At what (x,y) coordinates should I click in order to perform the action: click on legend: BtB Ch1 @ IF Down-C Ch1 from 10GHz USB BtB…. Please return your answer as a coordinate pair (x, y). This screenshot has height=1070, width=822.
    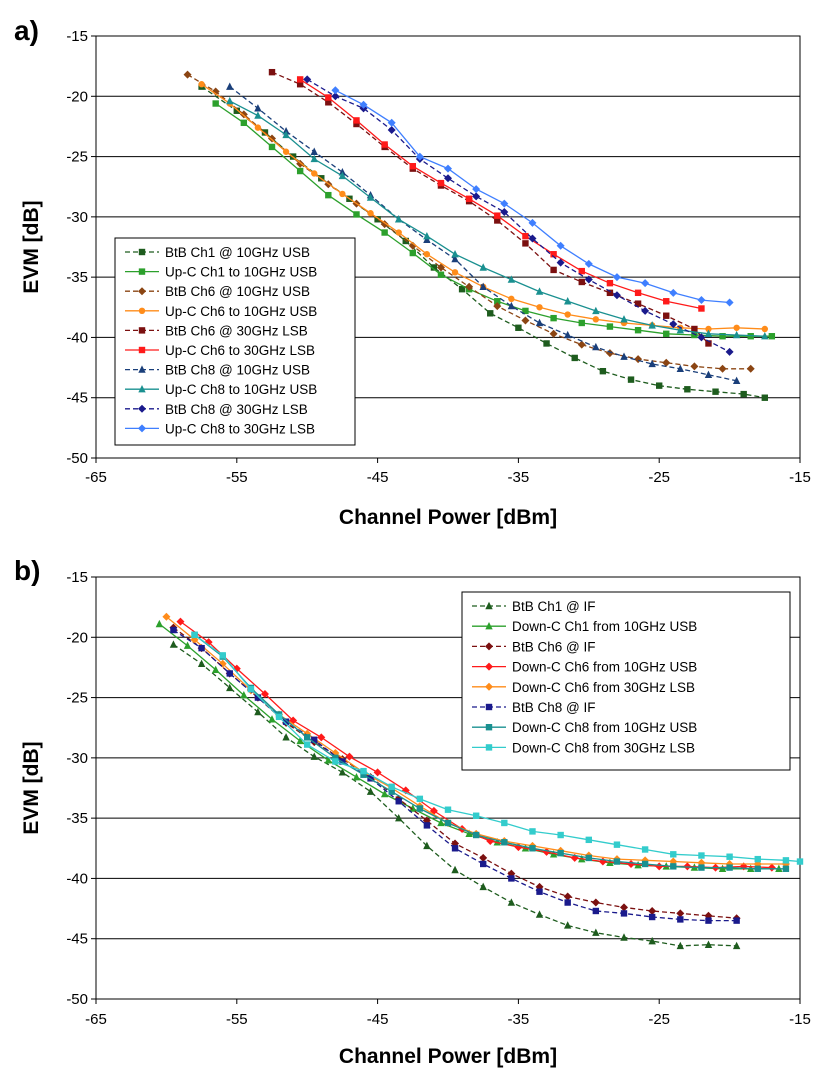
    Looking at the image, I should click on (626, 681).